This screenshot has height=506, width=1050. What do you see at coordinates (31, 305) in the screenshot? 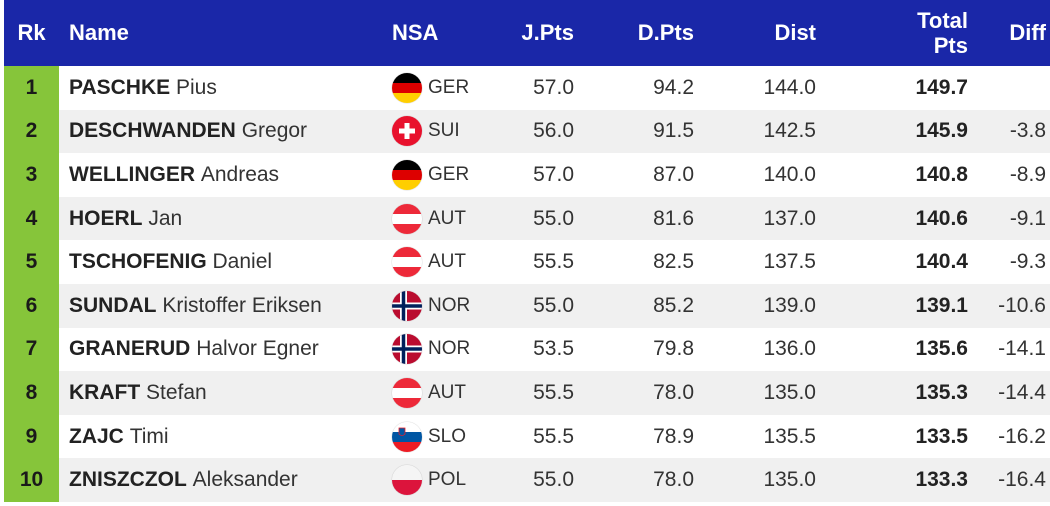
I see `rank-cell: 6` at bounding box center [31, 305].